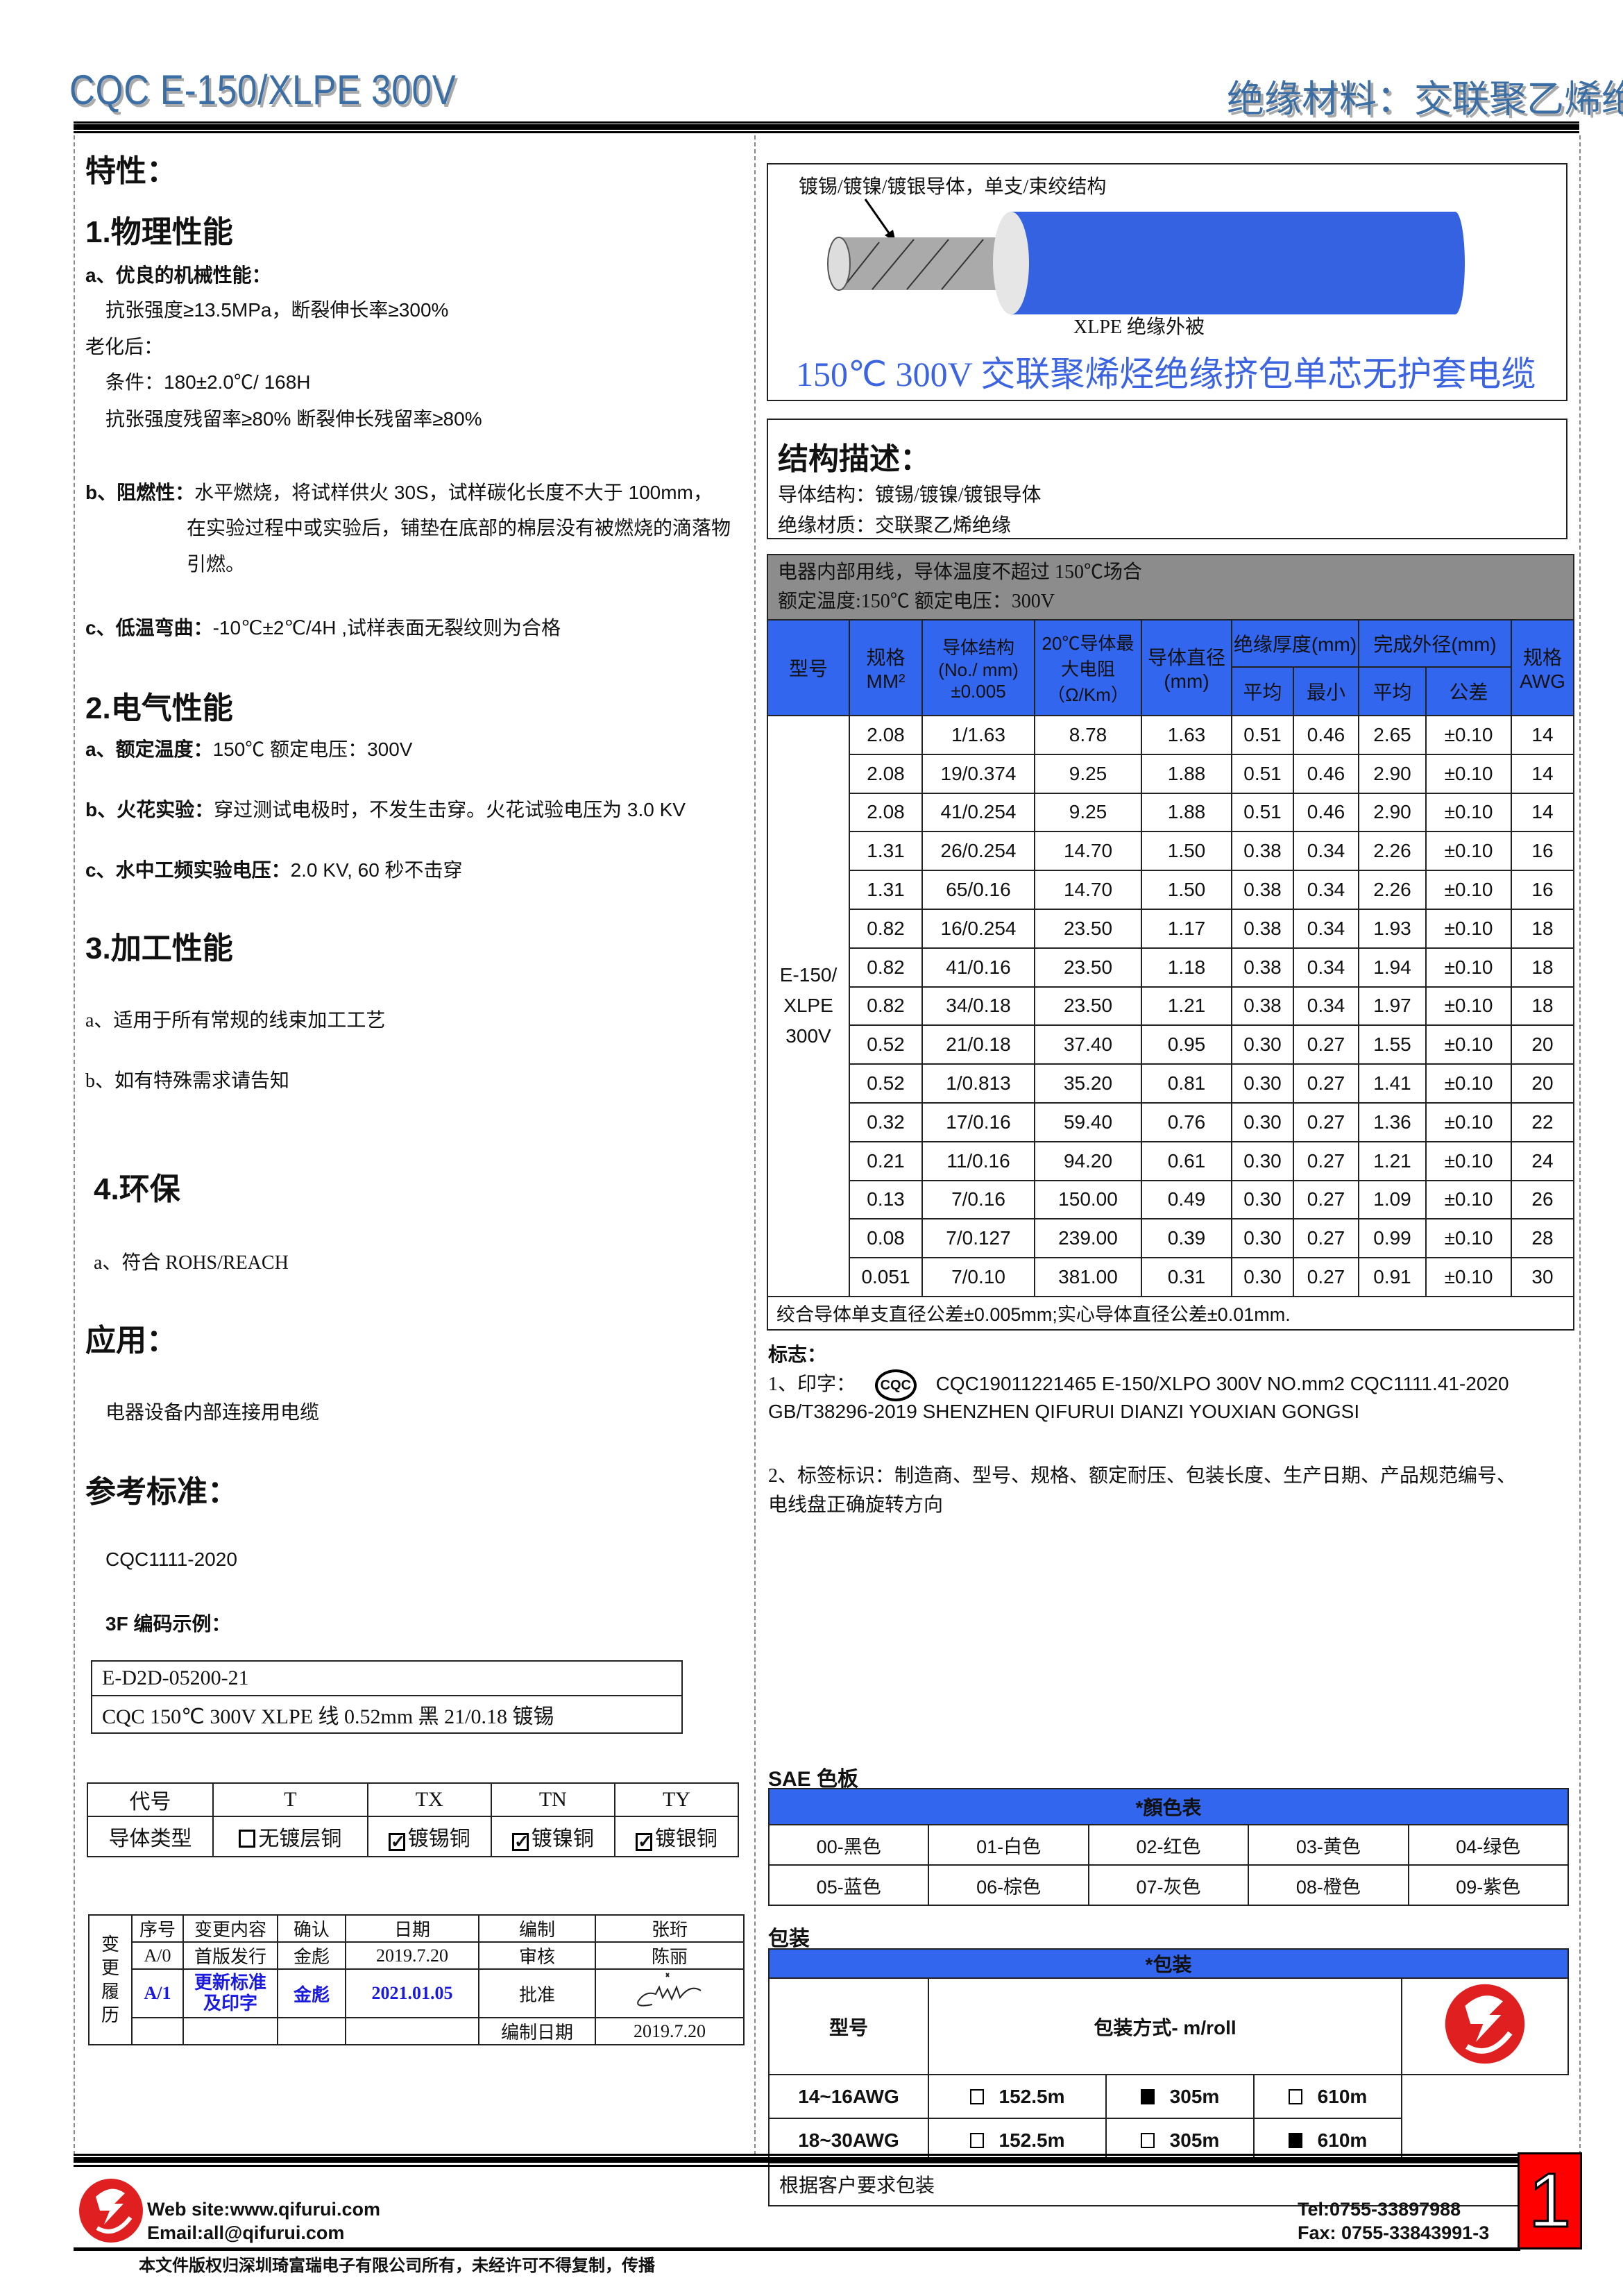 Image resolution: width=1623 pixels, height=2296 pixels. Describe the element at coordinates (978, 1199) in the screenshot. I see `spec-cell: 7/0.16` at that location.